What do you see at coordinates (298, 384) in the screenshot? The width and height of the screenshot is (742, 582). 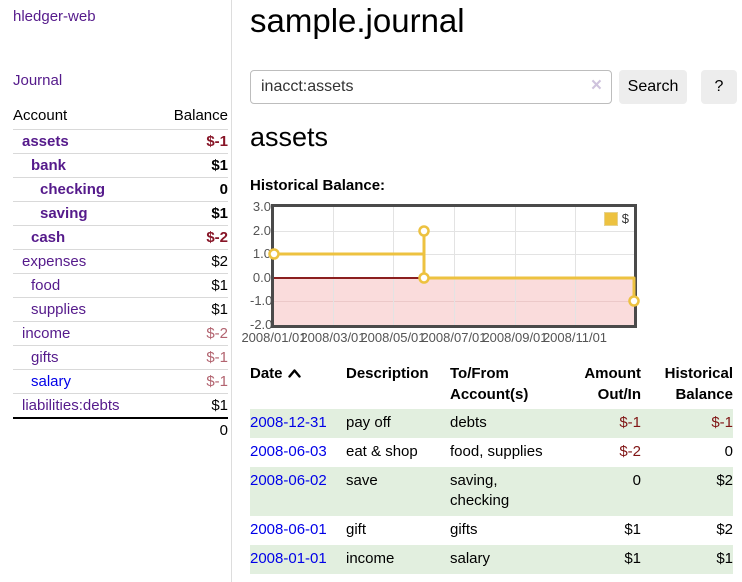 I see `date-column-header: Date` at bounding box center [298, 384].